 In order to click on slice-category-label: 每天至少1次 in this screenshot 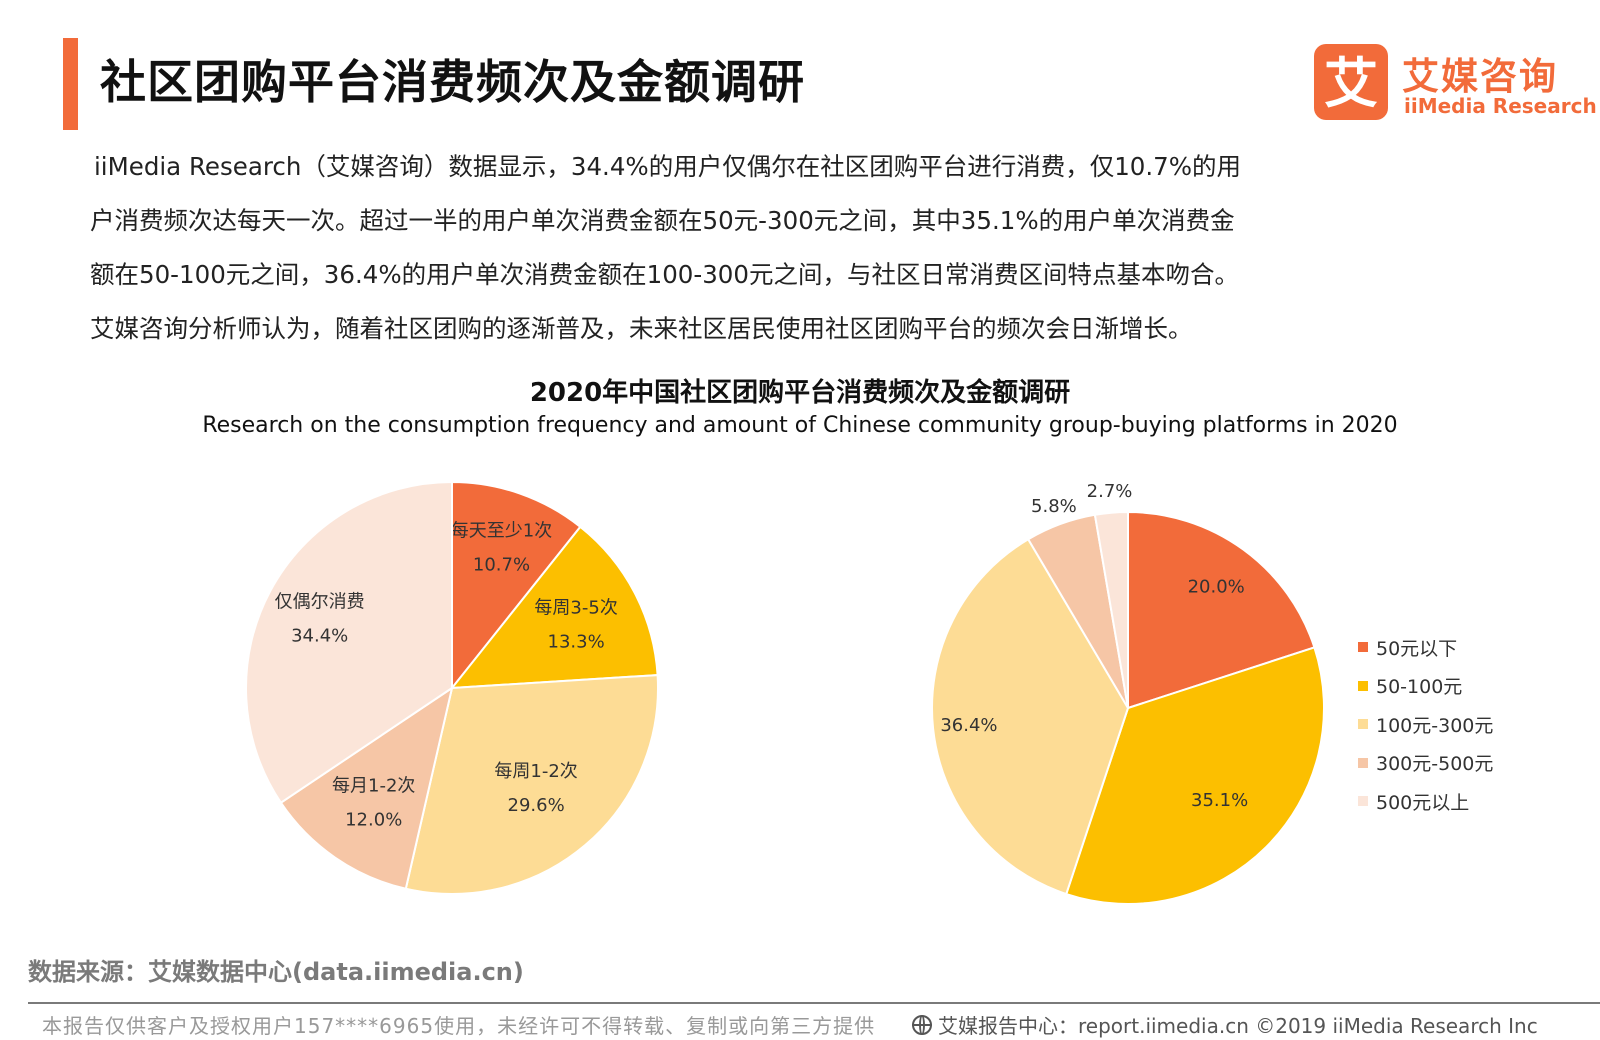, I will do `click(501, 530)`.